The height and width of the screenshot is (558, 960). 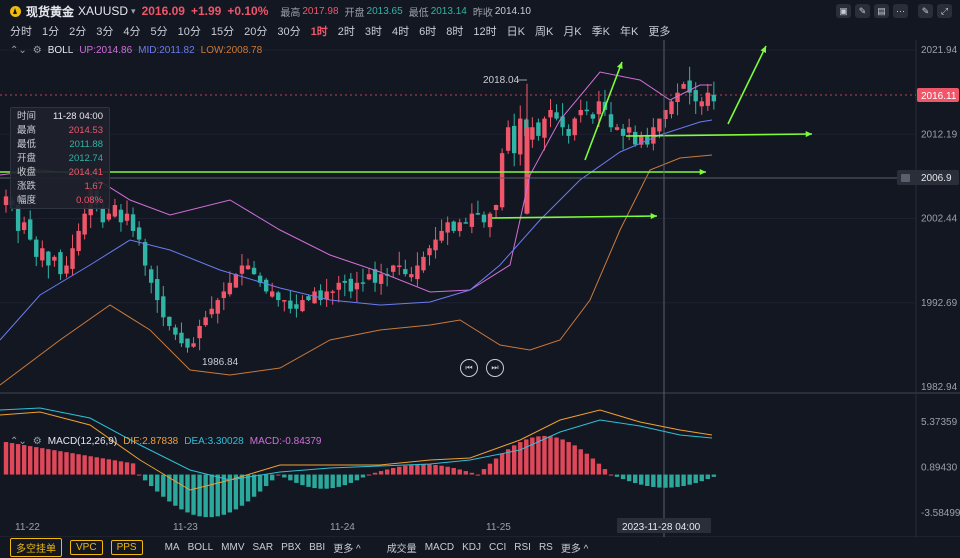 I want to click on sub-indicator-0: 成交量, so click(x=401, y=549).